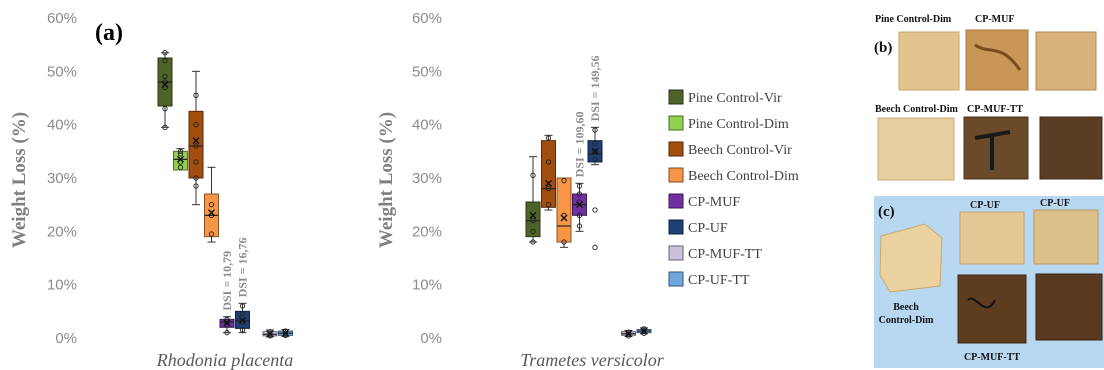 Image resolution: width=1104 pixels, height=370 pixels. I want to click on y-tick-label-trametes: 0%, so click(431, 338).